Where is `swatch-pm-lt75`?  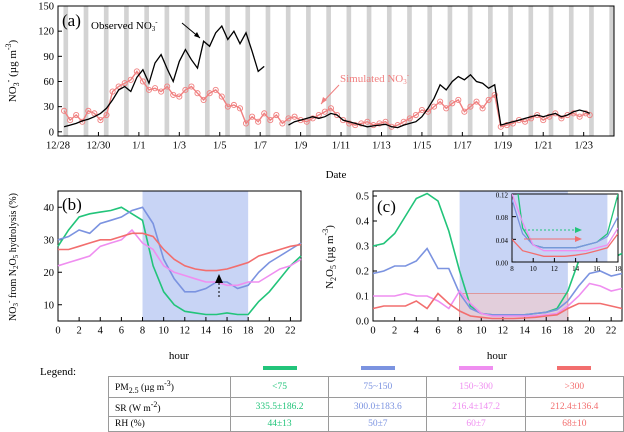
swatch-pm-lt75 is located at coordinates (279, 368).